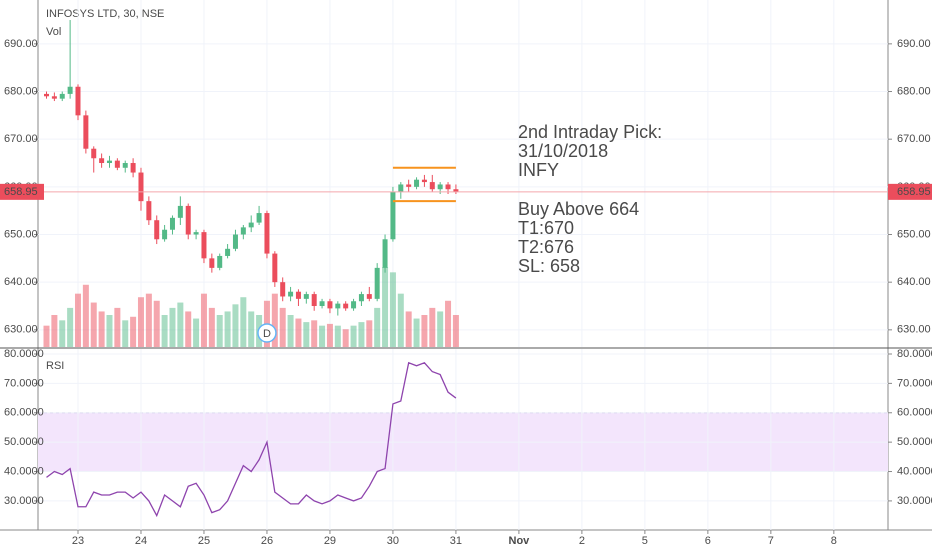  What do you see at coordinates (590, 132) in the screenshot?
I see `annotation: 2nd Intraday Pick:` at bounding box center [590, 132].